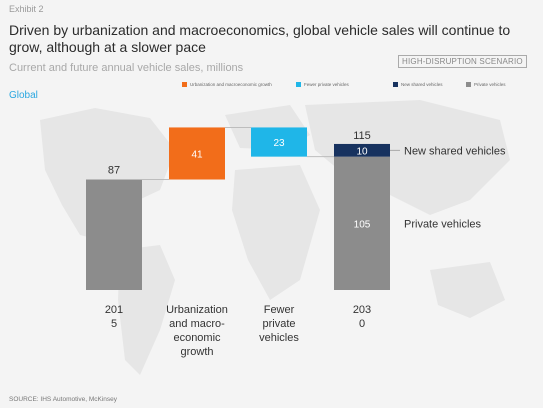 The width and height of the screenshot is (543, 408). Describe the element at coordinates (362, 310) in the screenshot. I see `category-label: 203` at that location.